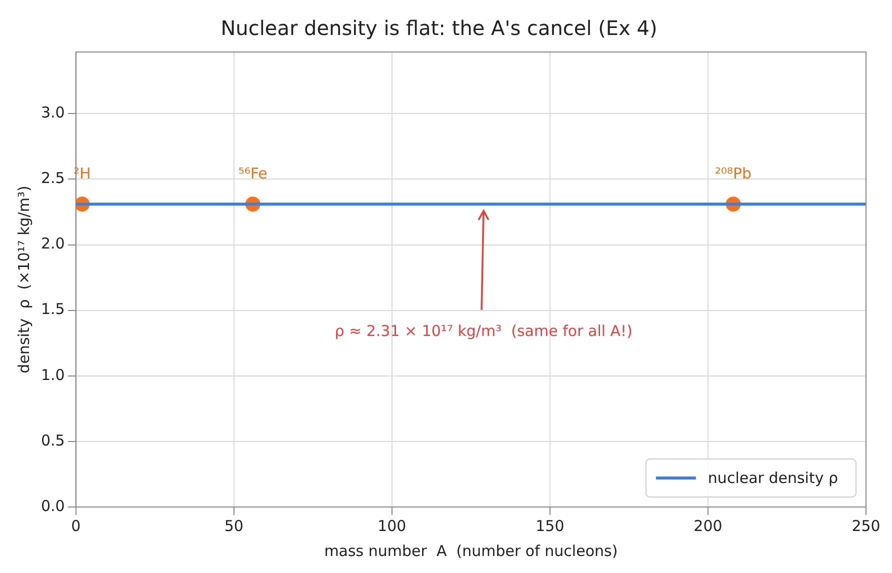 Image resolution: width=892 pixels, height=573 pixels. Describe the element at coordinates (52, 505) in the screenshot. I see `y-tick-label: 0.0` at that location.